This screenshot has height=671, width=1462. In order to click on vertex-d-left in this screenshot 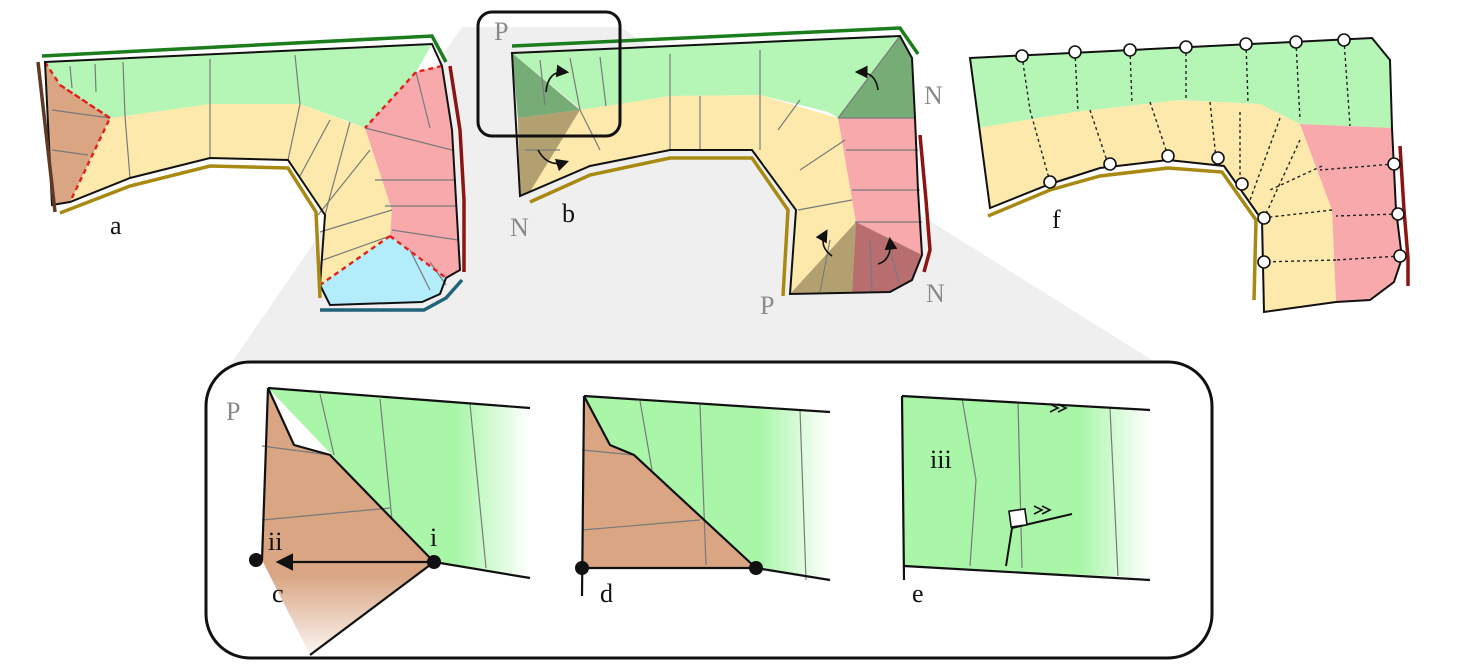, I will do `click(582, 568)`.